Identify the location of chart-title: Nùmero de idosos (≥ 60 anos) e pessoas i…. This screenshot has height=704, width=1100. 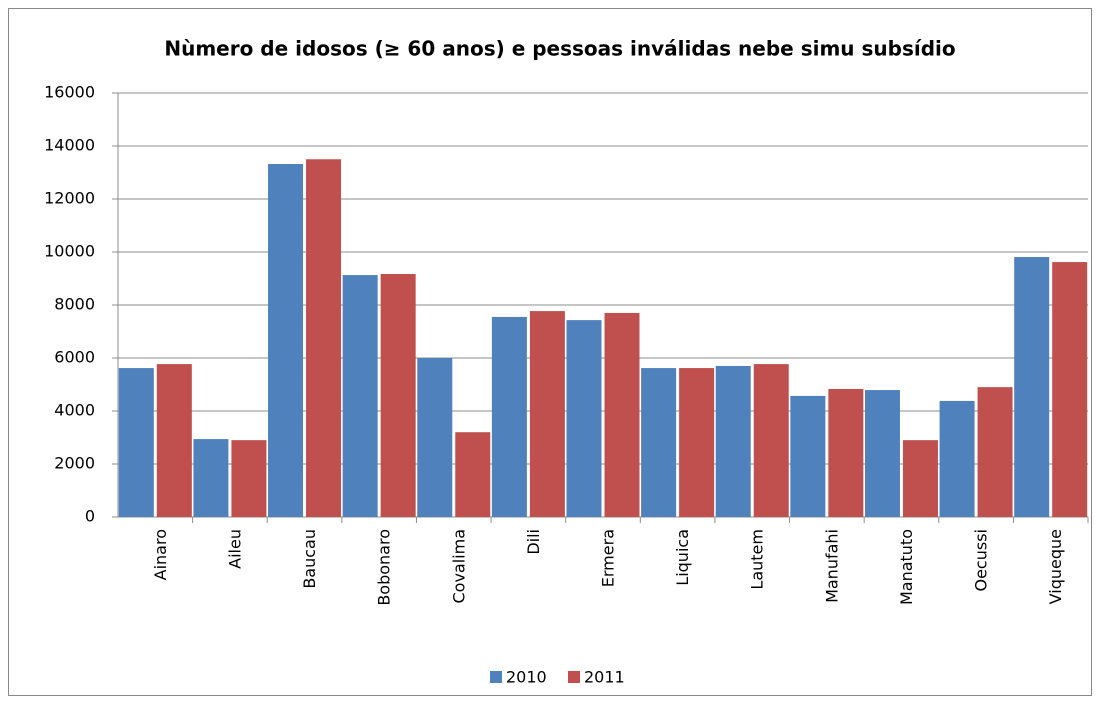
(559, 49).